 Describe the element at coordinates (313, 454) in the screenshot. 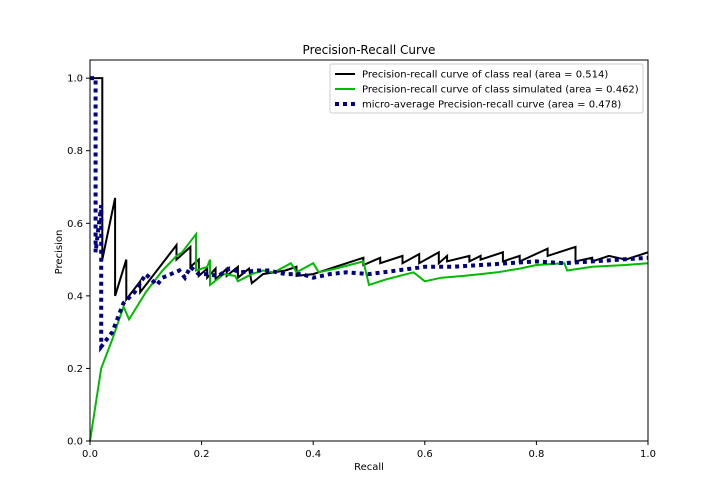

I see `x-tick-label: 0.4` at that location.